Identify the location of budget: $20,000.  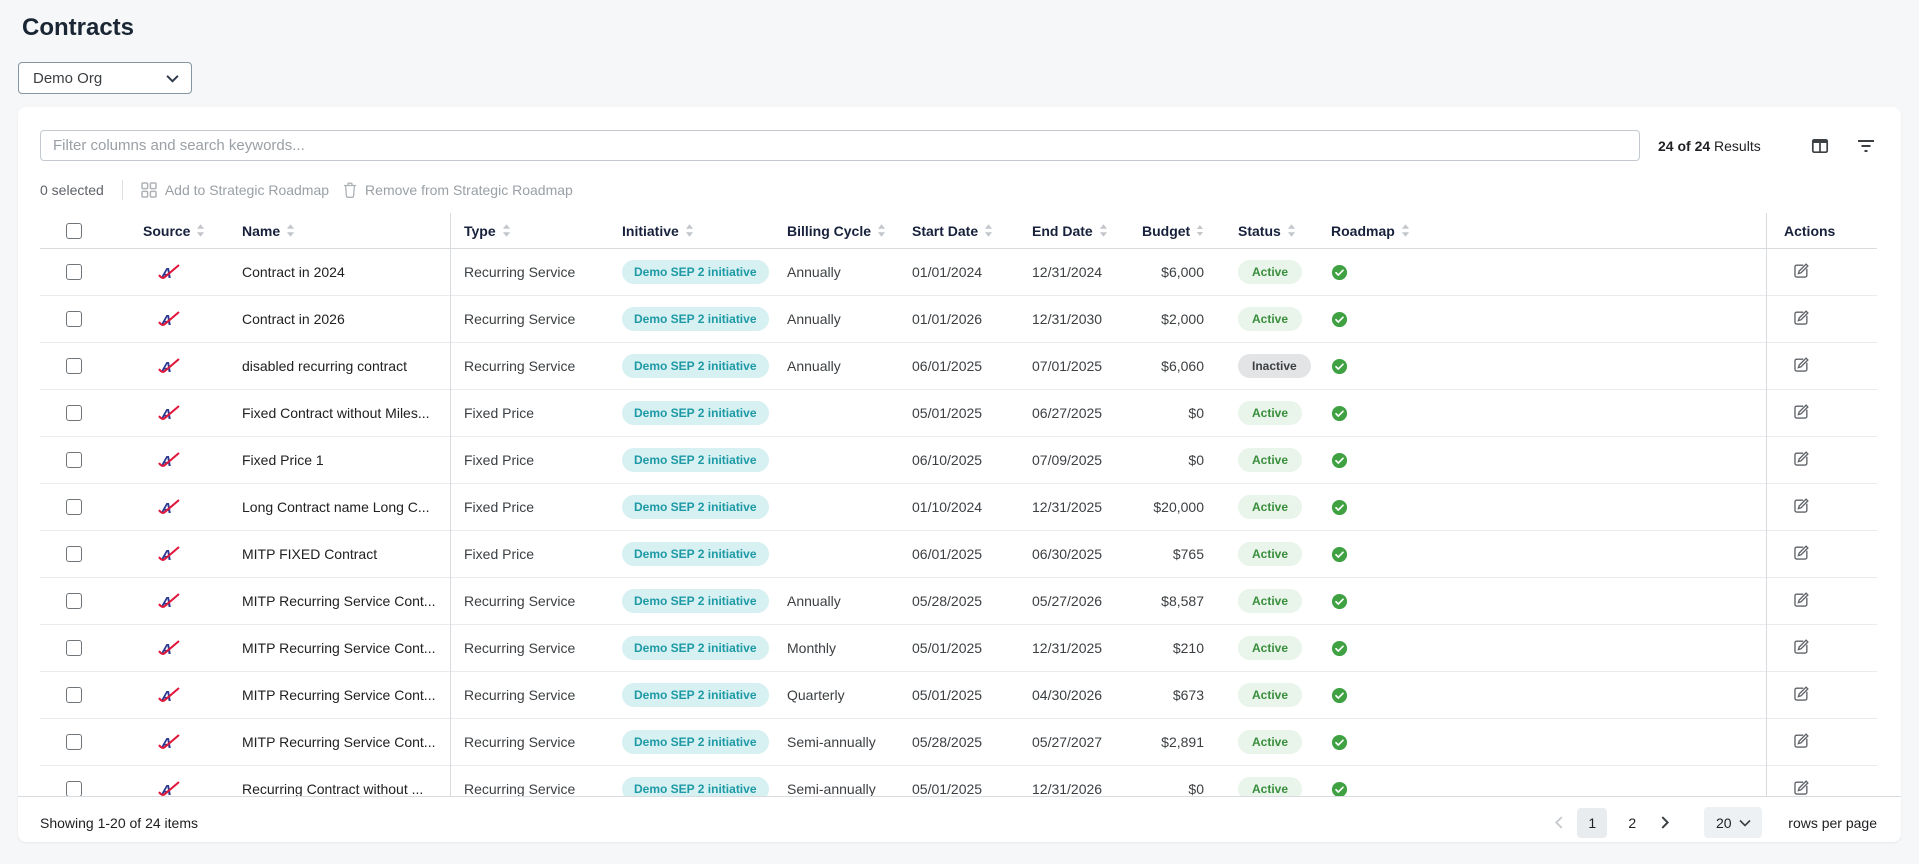
(1178, 507).